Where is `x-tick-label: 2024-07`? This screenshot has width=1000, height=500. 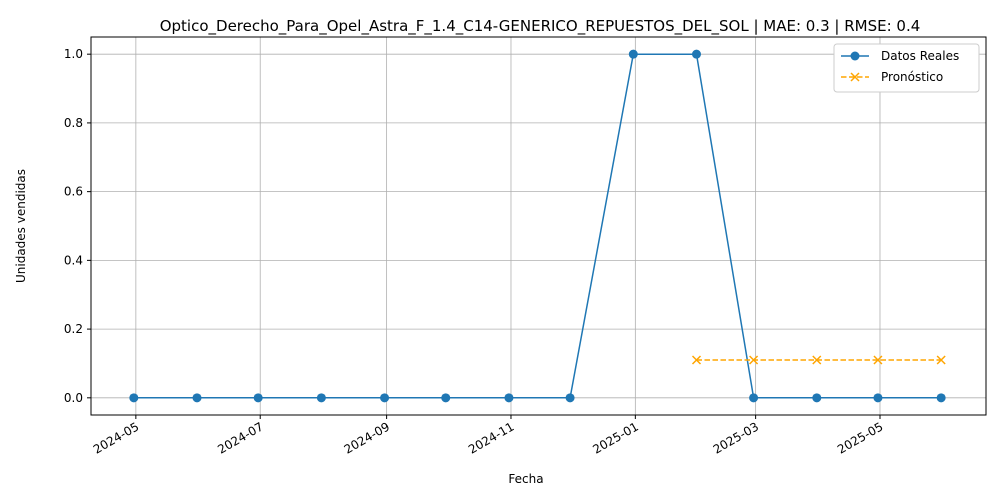 x-tick-label: 2024-07 is located at coordinates (240, 437).